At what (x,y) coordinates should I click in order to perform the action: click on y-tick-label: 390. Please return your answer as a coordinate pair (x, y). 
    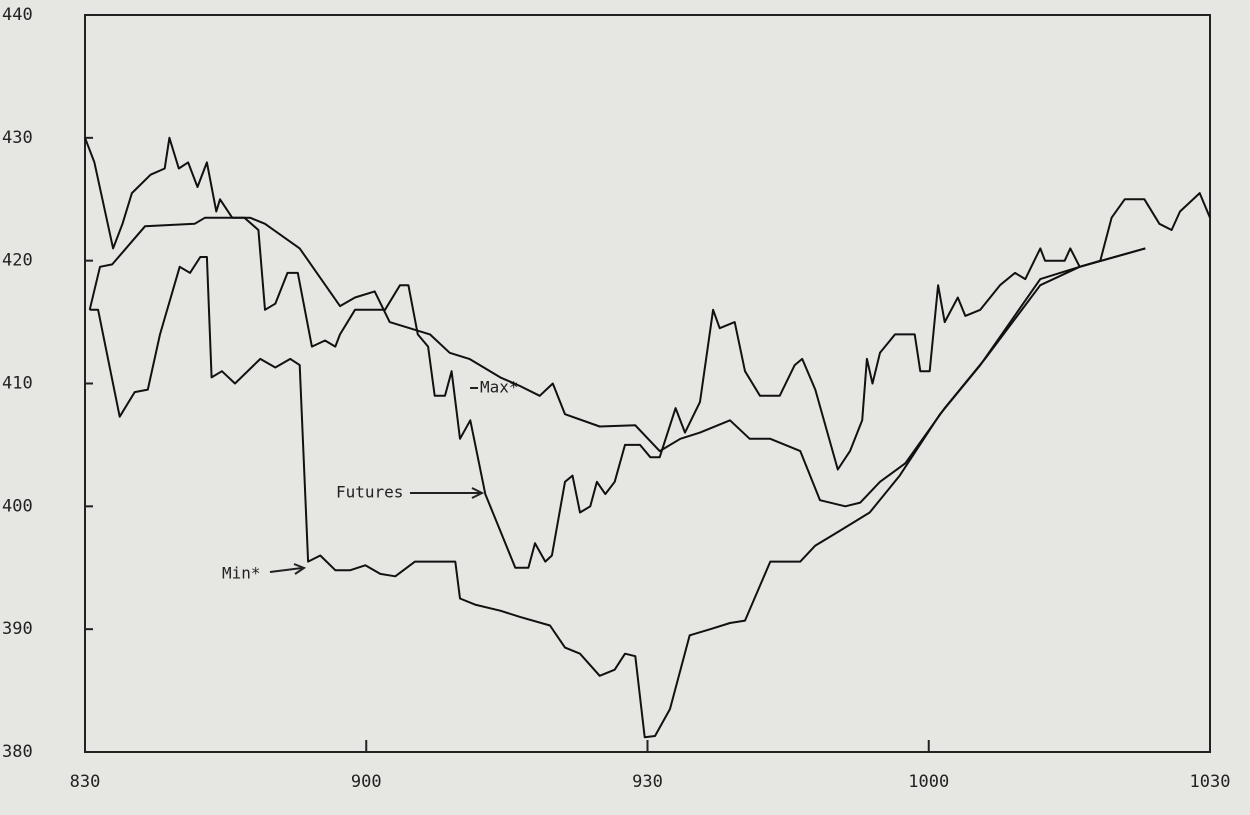
    Looking at the image, I should click on (17, 629).